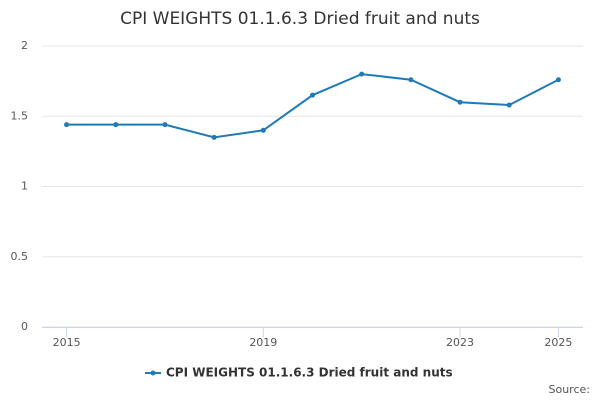 The width and height of the screenshot is (600, 400). Describe the element at coordinates (558, 342) in the screenshot. I see `x-tick-label: 2025` at that location.